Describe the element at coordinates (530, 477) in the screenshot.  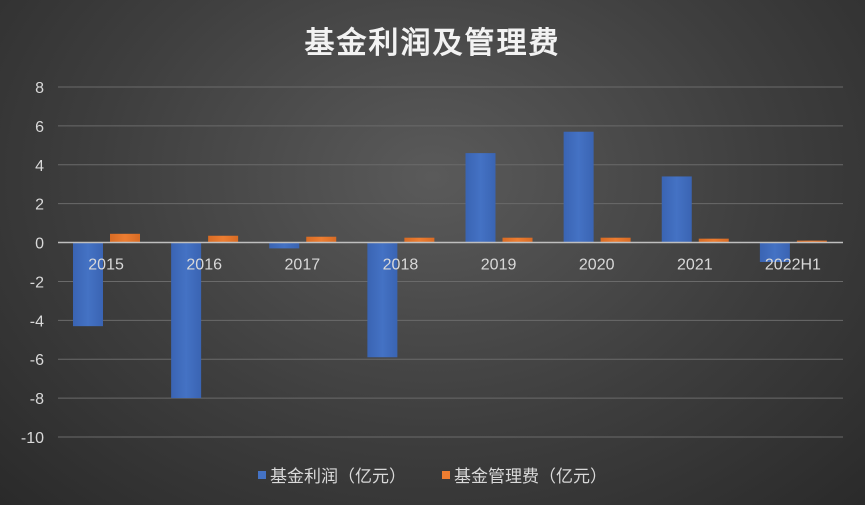
I see `legend-label-fee: 基金管理费（亿元）` at that location.